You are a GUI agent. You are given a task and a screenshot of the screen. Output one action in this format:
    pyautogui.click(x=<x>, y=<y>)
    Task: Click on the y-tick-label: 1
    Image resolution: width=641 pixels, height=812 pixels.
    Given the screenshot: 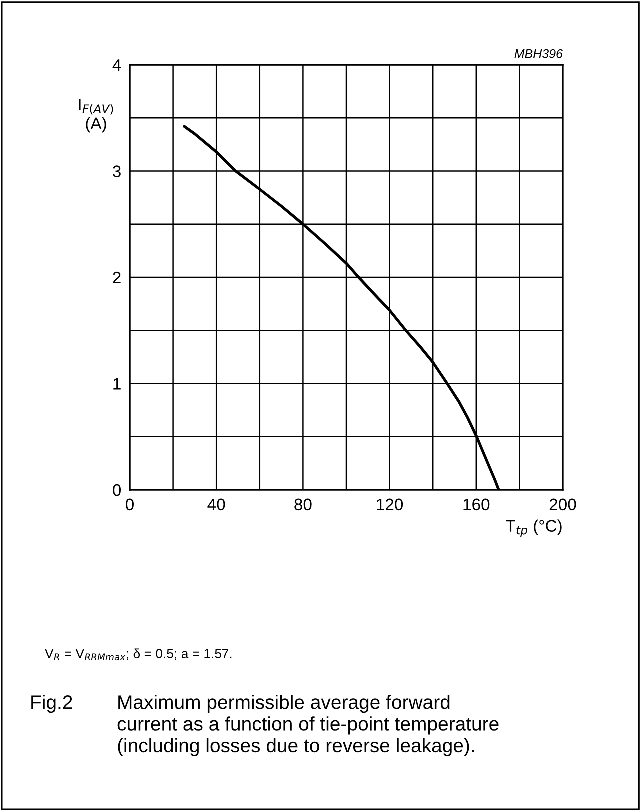 What is the action you would take?
    pyautogui.click(x=117, y=384)
    